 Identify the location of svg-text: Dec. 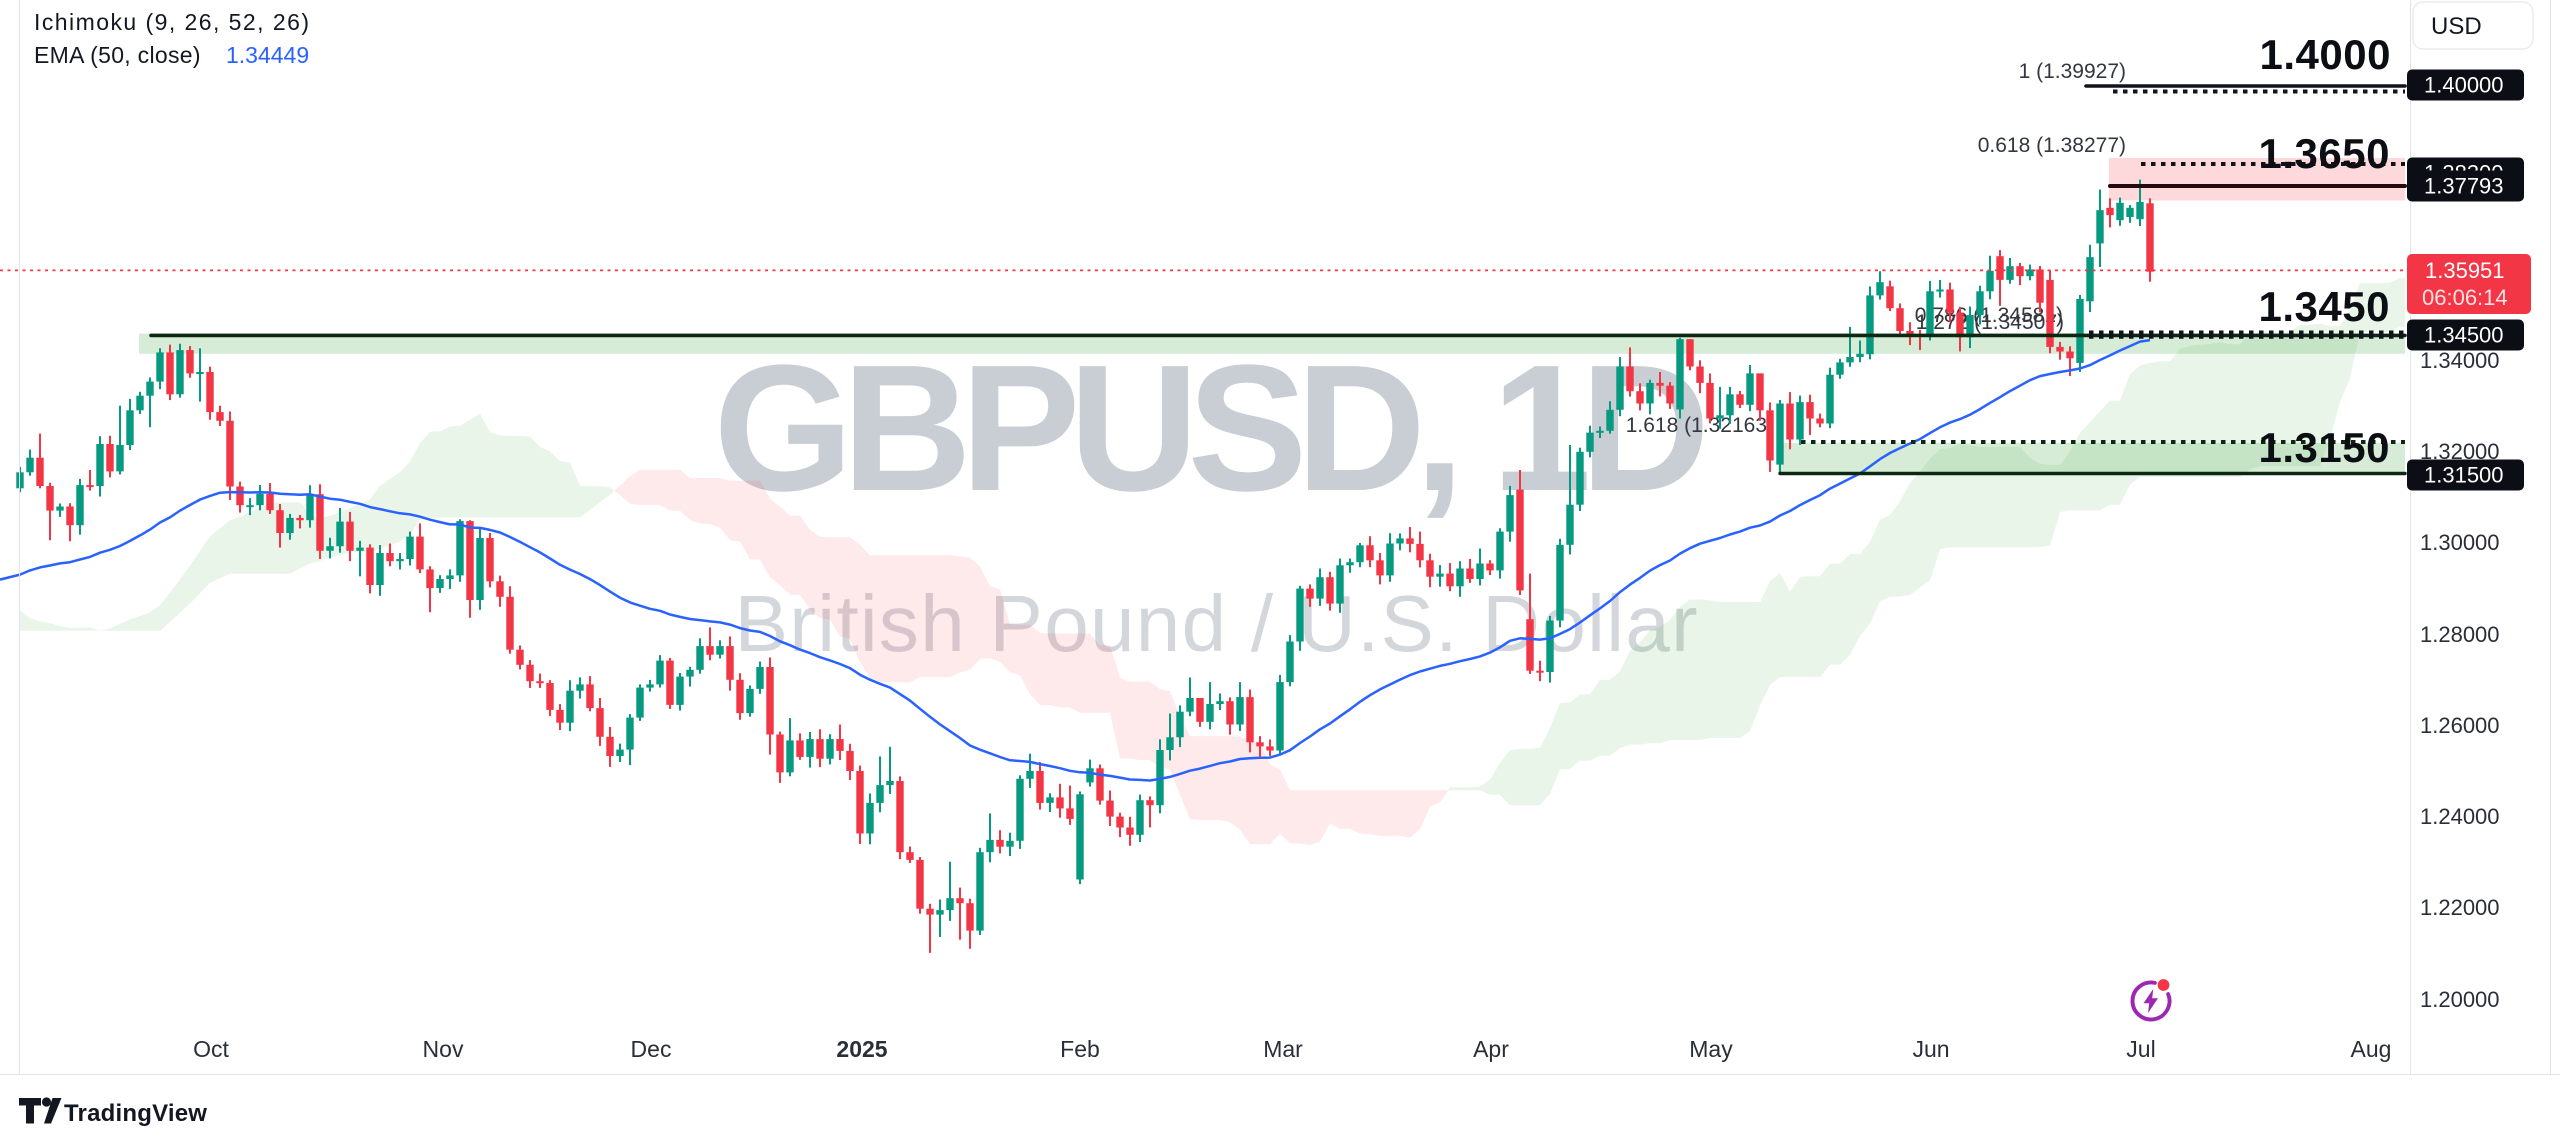
(651, 1049).